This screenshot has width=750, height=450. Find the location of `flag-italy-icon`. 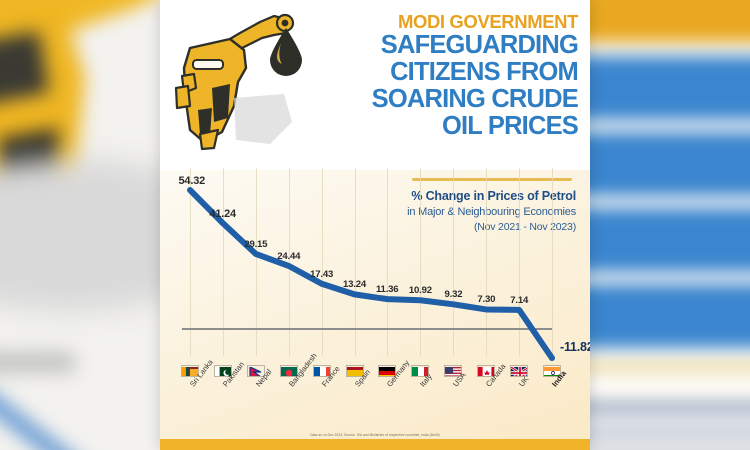

flag-italy-icon is located at coordinates (420, 371).